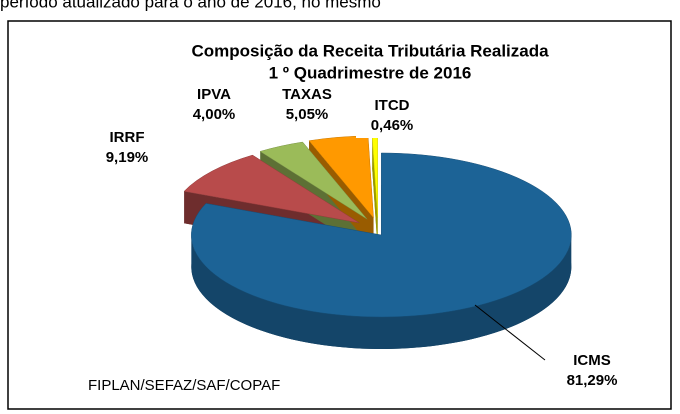 The width and height of the screenshot is (680, 414). I want to click on category-label: IRRF, so click(127, 137).